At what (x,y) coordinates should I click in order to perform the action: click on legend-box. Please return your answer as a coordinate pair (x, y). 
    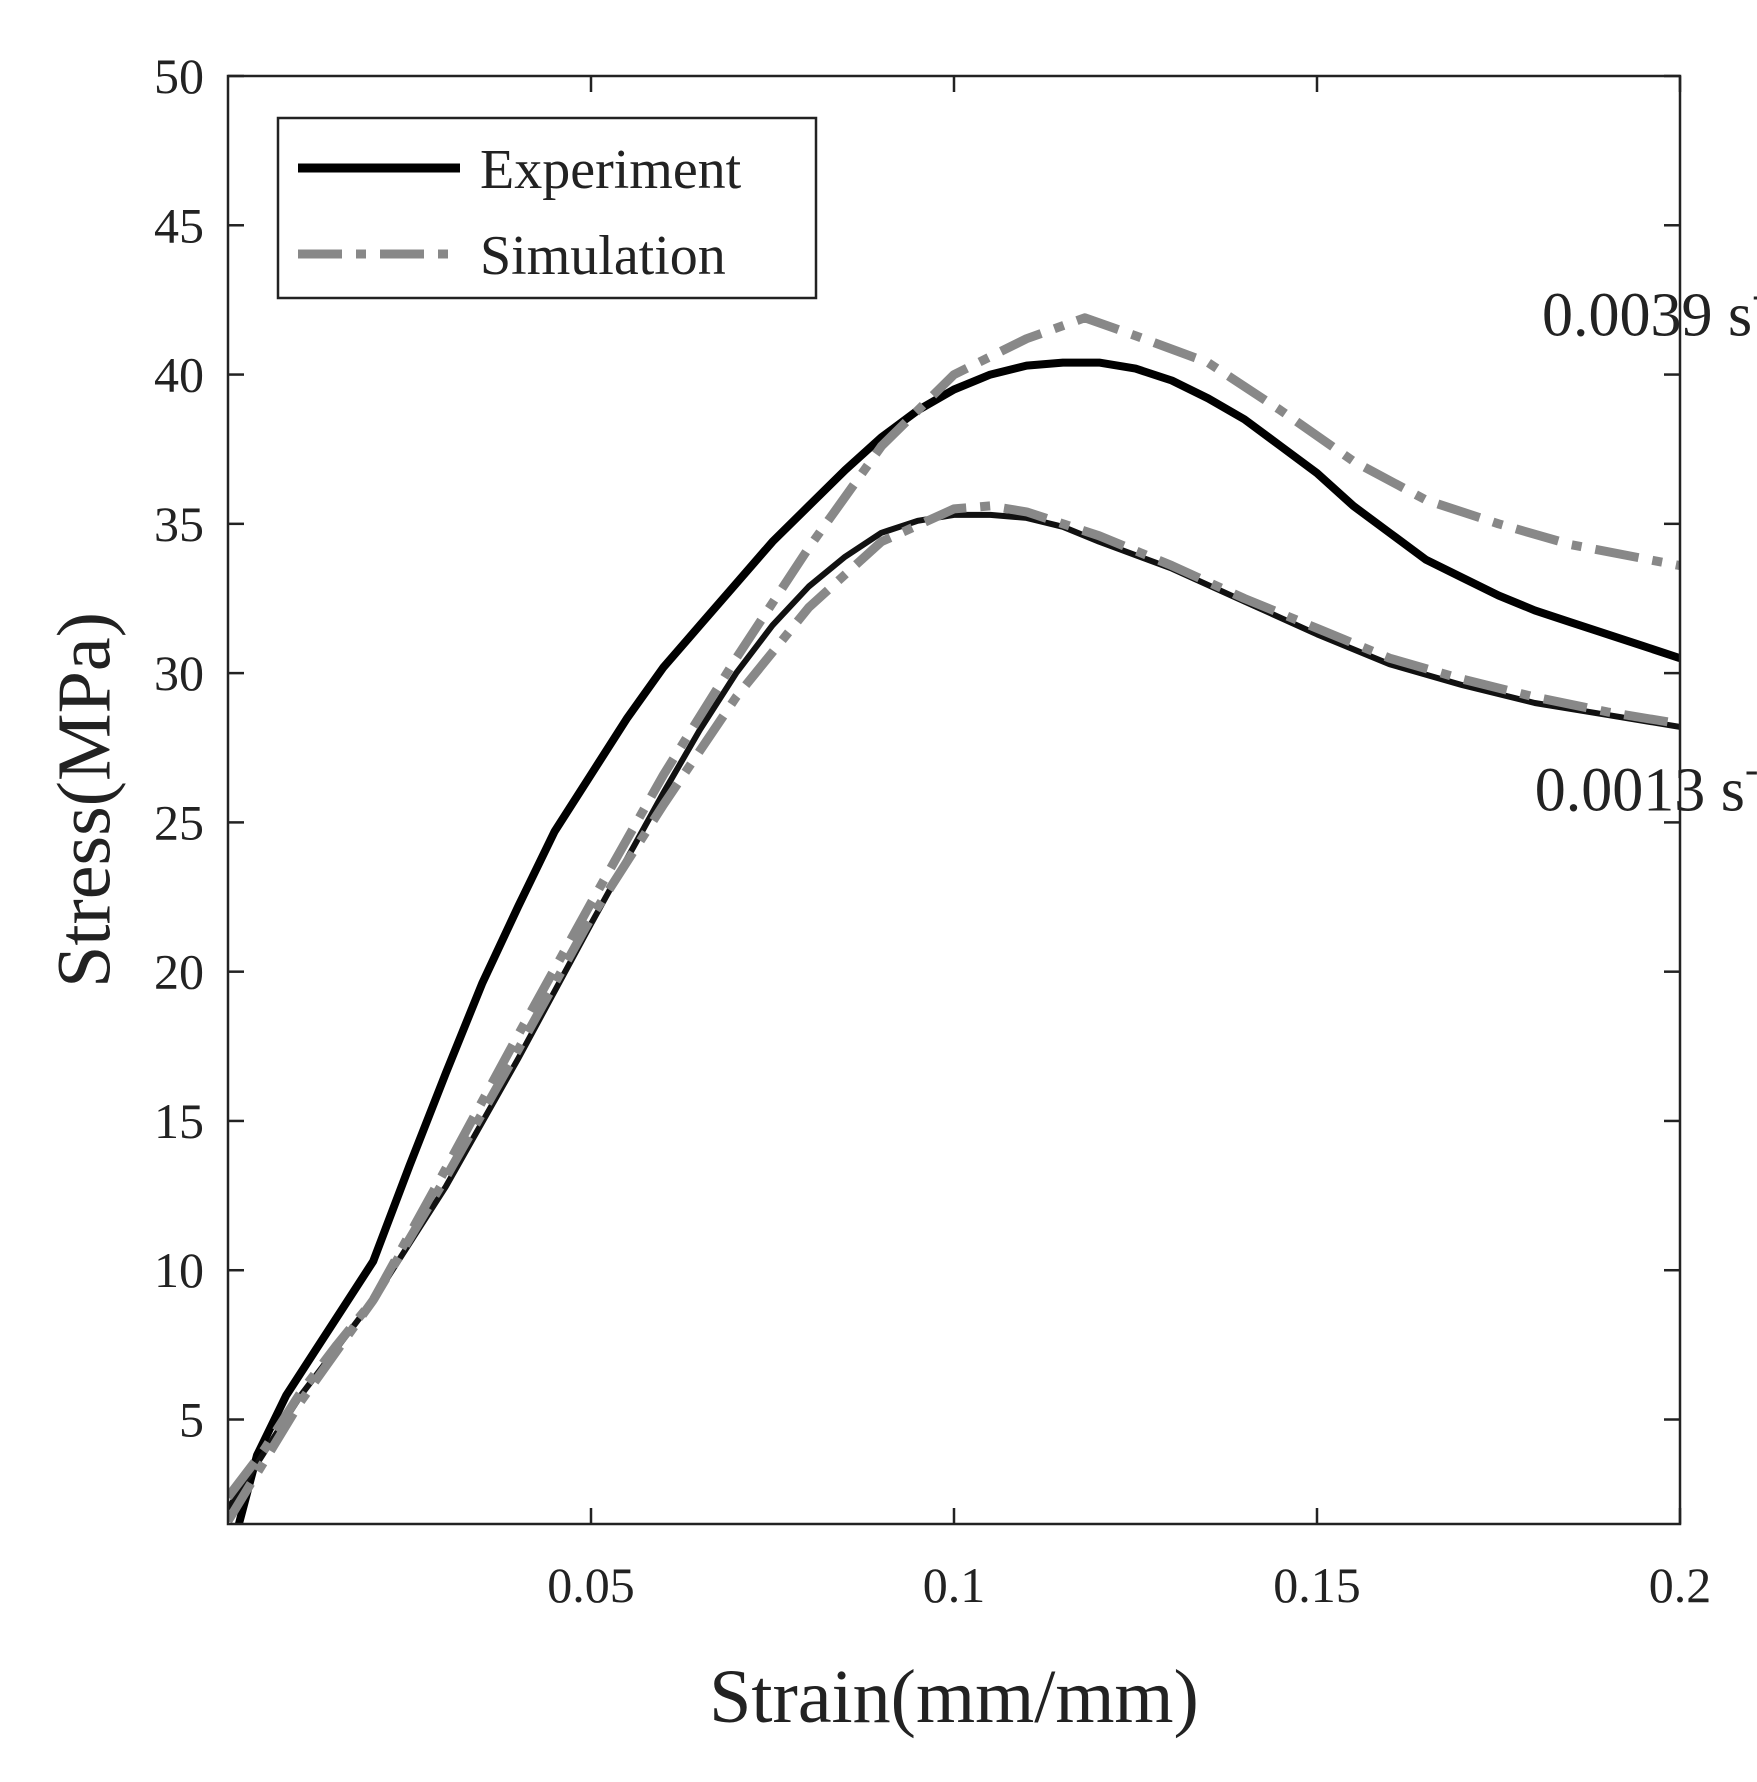
    Looking at the image, I should click on (547, 208).